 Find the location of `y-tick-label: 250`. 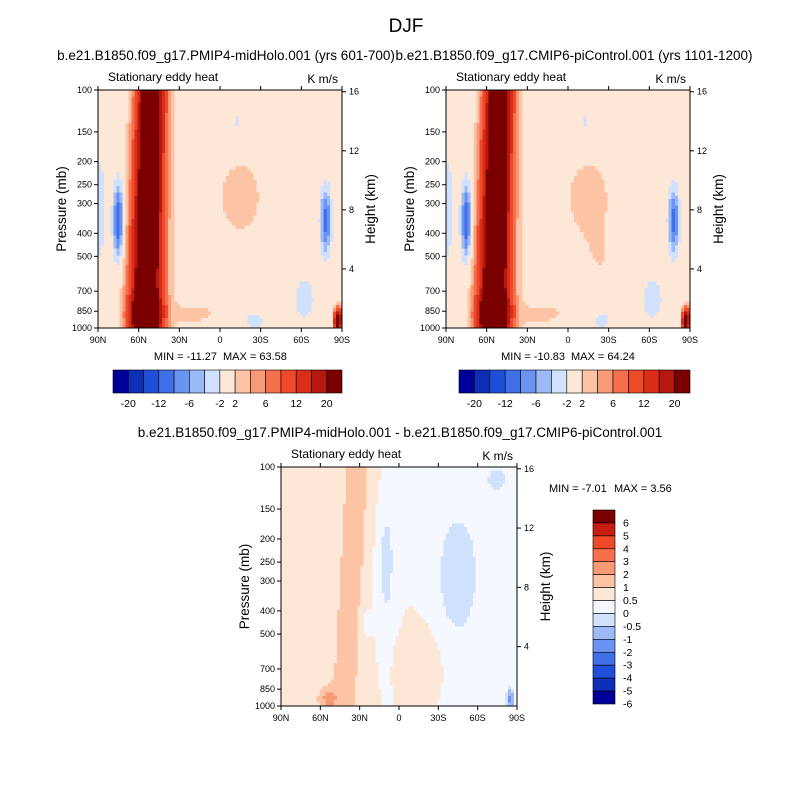

y-tick-label: 250 is located at coordinates (267, 562).